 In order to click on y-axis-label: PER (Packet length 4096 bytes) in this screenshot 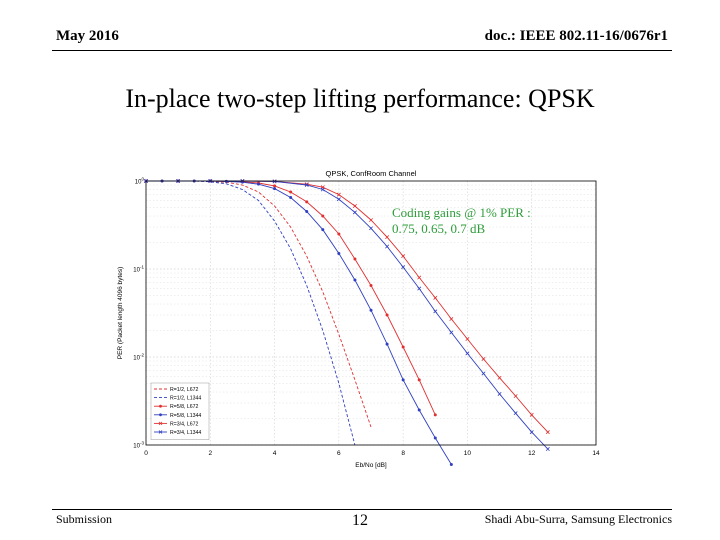, I will do `click(120, 313)`.